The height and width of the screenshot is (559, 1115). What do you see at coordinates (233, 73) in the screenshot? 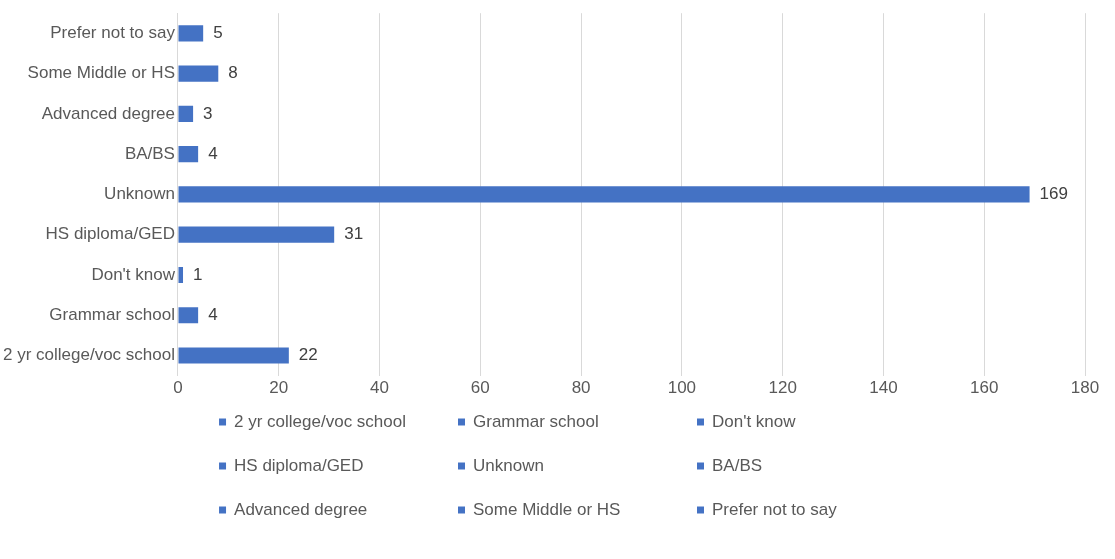
I see `data-label: 8` at bounding box center [233, 73].